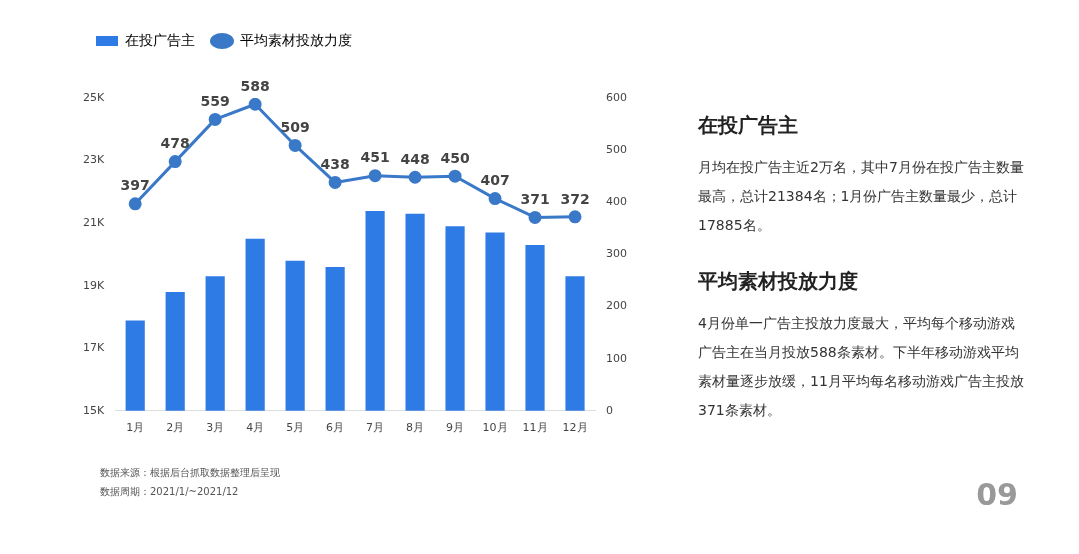  What do you see at coordinates (575, 428) in the screenshot?
I see `x-tick-label: 12月` at bounding box center [575, 428].